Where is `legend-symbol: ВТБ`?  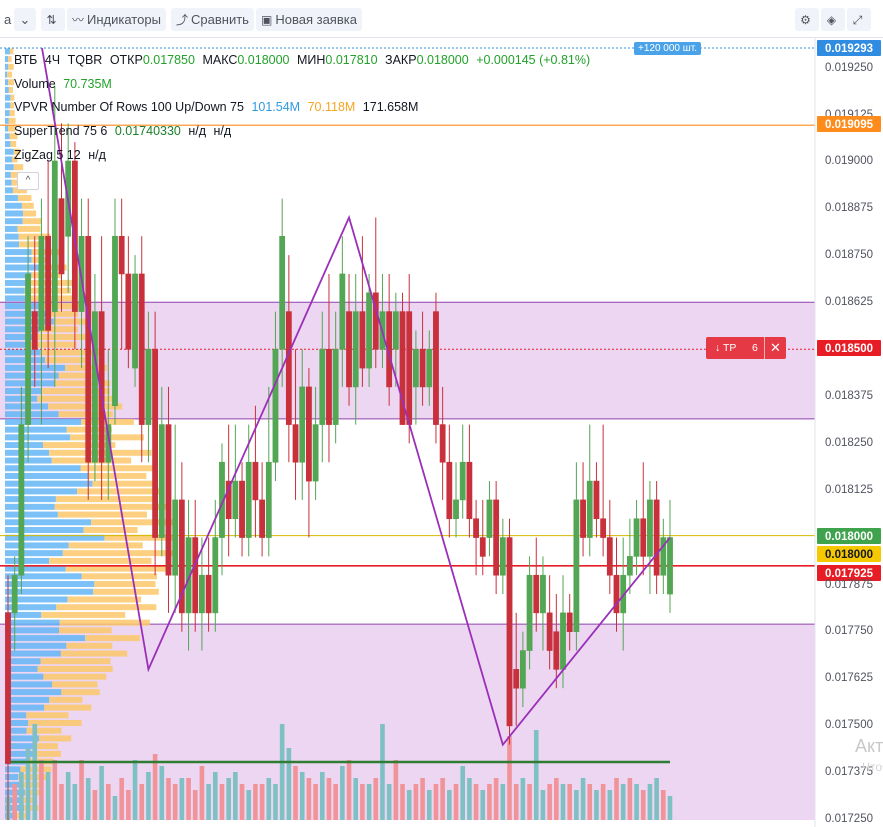 legend-symbol: ВТБ is located at coordinates (26, 60).